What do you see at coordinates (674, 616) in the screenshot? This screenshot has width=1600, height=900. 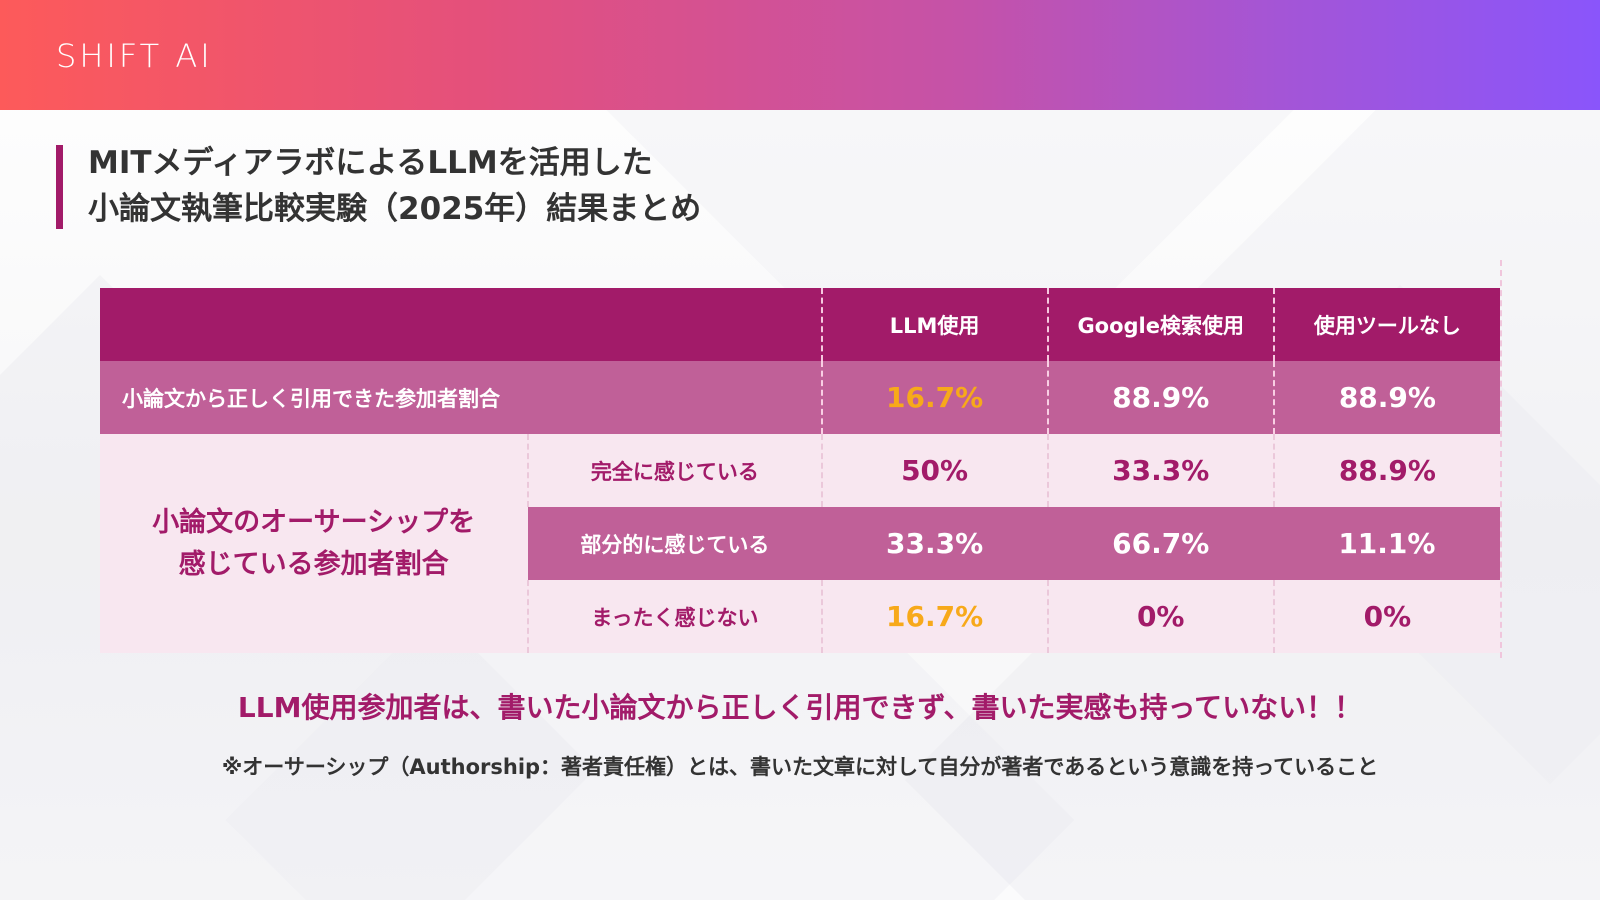 I see `sub-label-none: まったく感じない` at bounding box center [674, 616].